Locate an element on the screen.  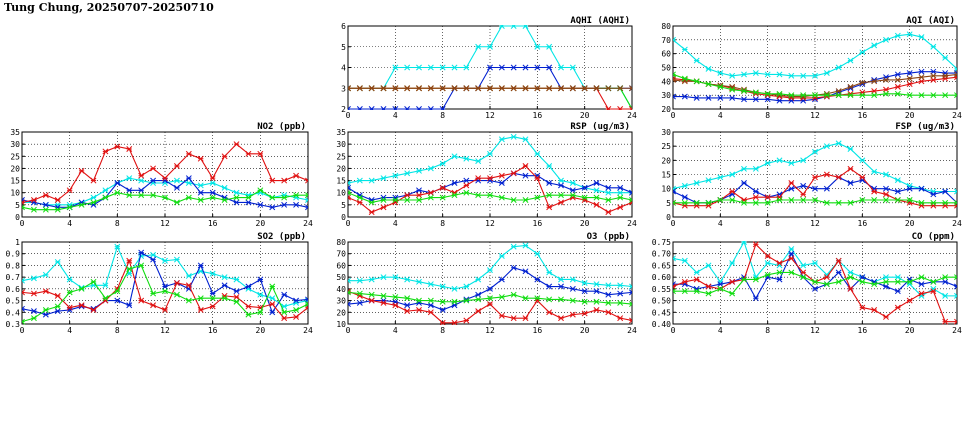
y-tick-label: 0.9 is located at coordinates (13, 254).